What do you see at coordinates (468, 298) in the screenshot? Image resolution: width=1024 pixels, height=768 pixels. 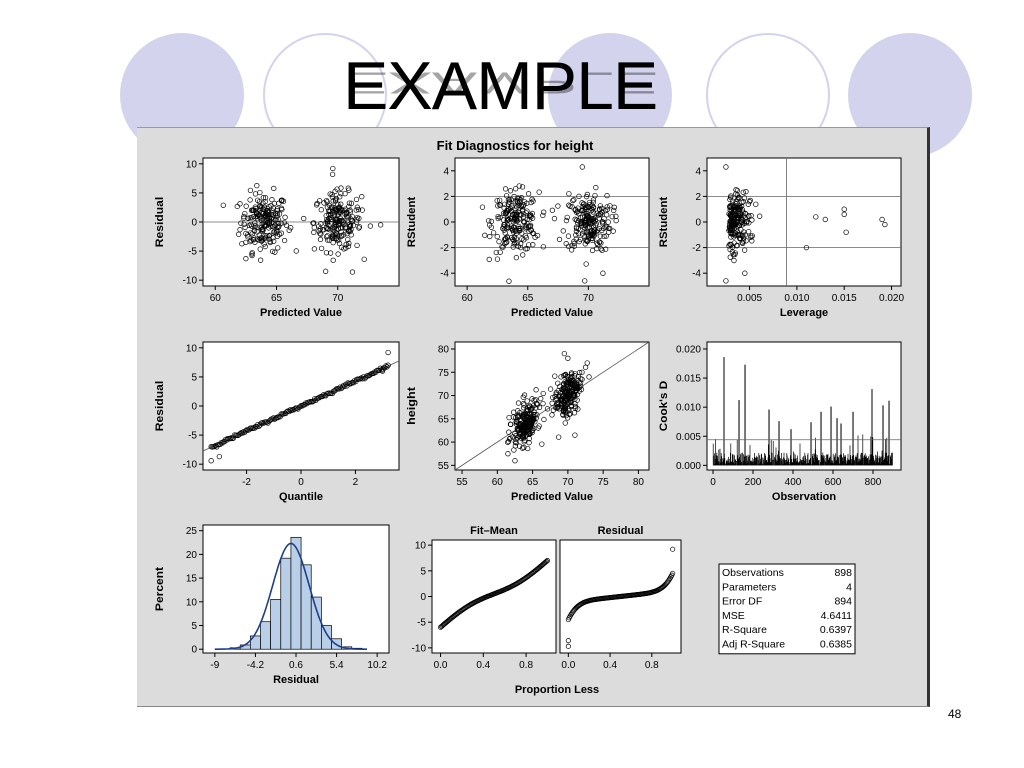 I see `x-tick-label: 60` at bounding box center [468, 298].